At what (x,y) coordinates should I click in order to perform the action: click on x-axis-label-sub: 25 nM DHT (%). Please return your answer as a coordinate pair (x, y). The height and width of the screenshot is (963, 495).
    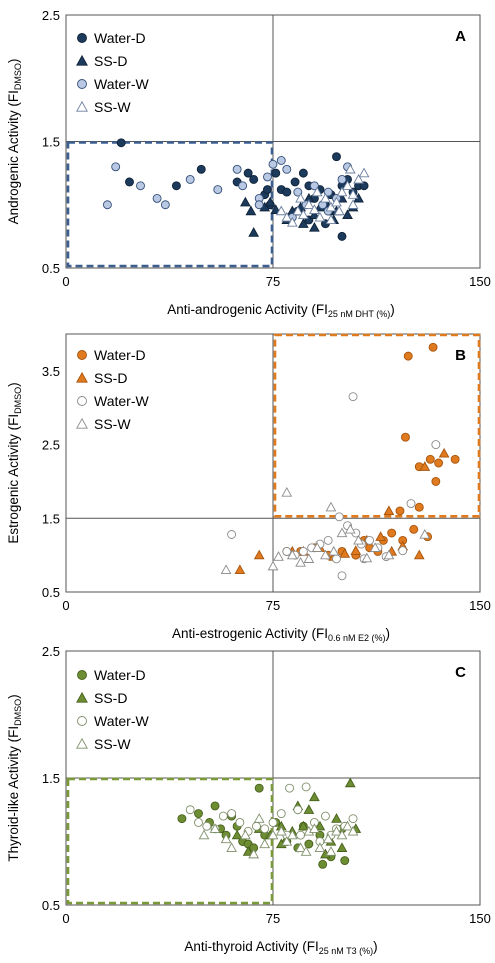
    Looking at the image, I should click on (359, 314).